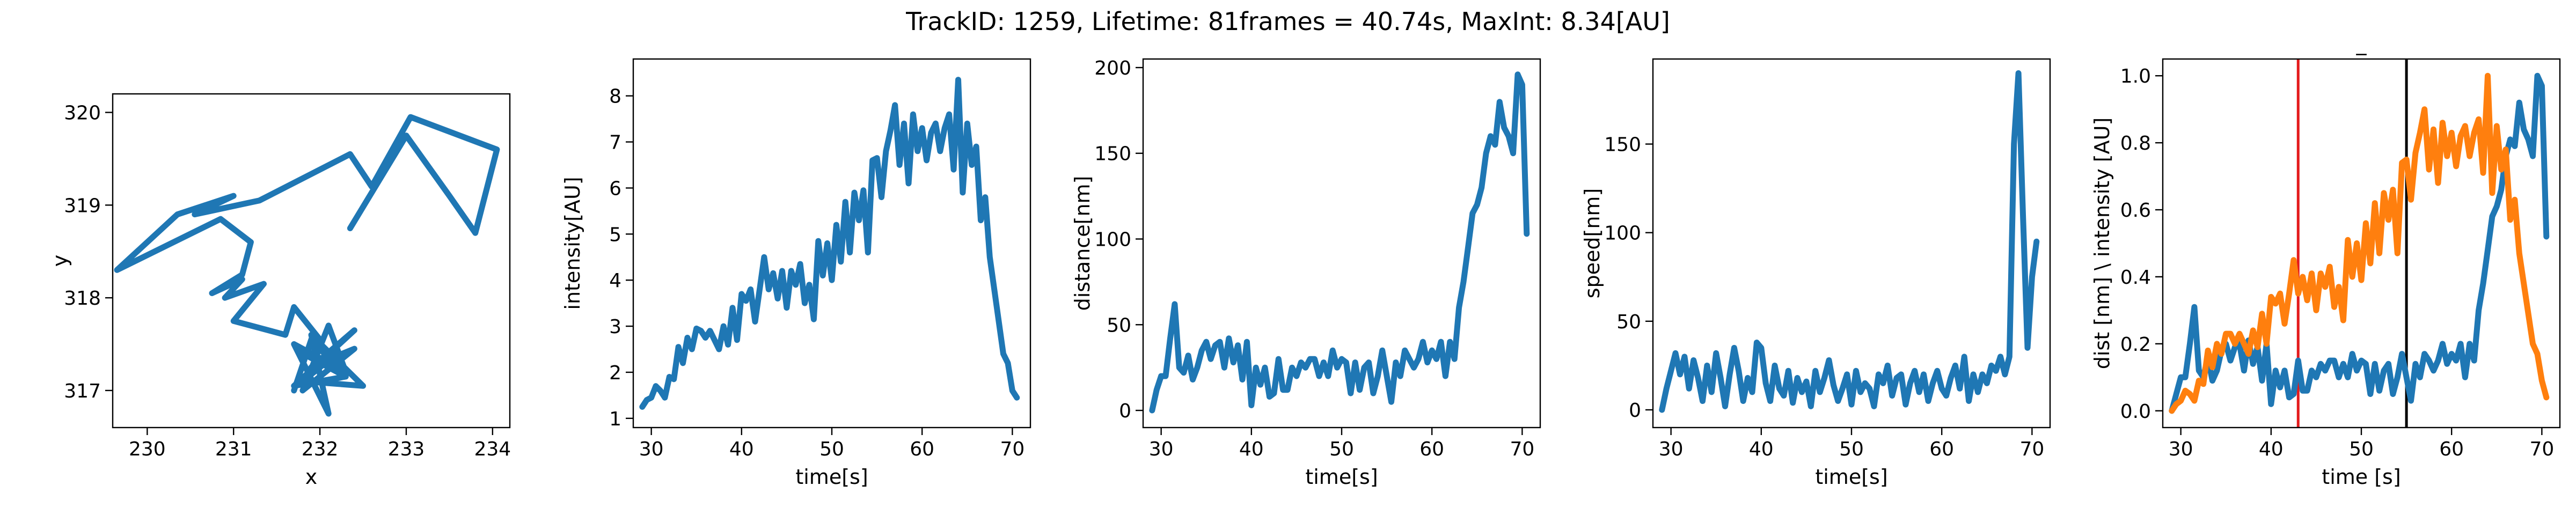 The height and width of the screenshot is (515, 2576). What do you see at coordinates (741, 449) in the screenshot?
I see `chart-1-x-tick-label-1: 40` at bounding box center [741, 449].